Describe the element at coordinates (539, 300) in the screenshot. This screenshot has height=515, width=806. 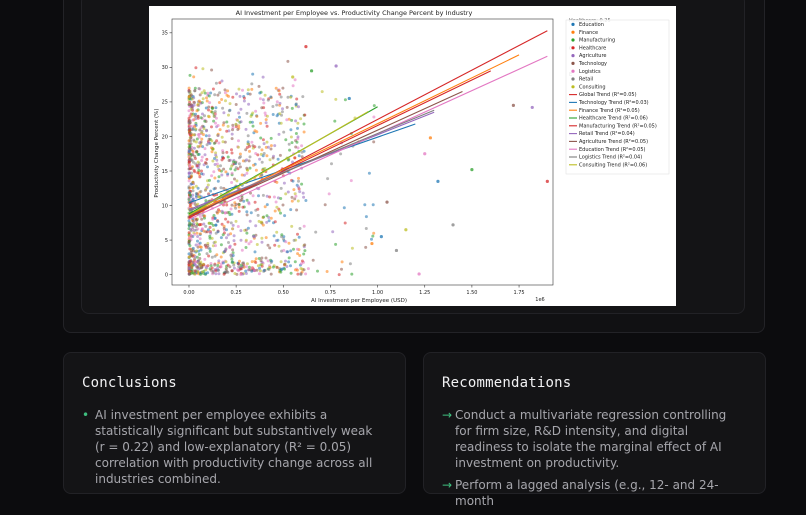
I see `x-scale-note: 1e6` at that location.